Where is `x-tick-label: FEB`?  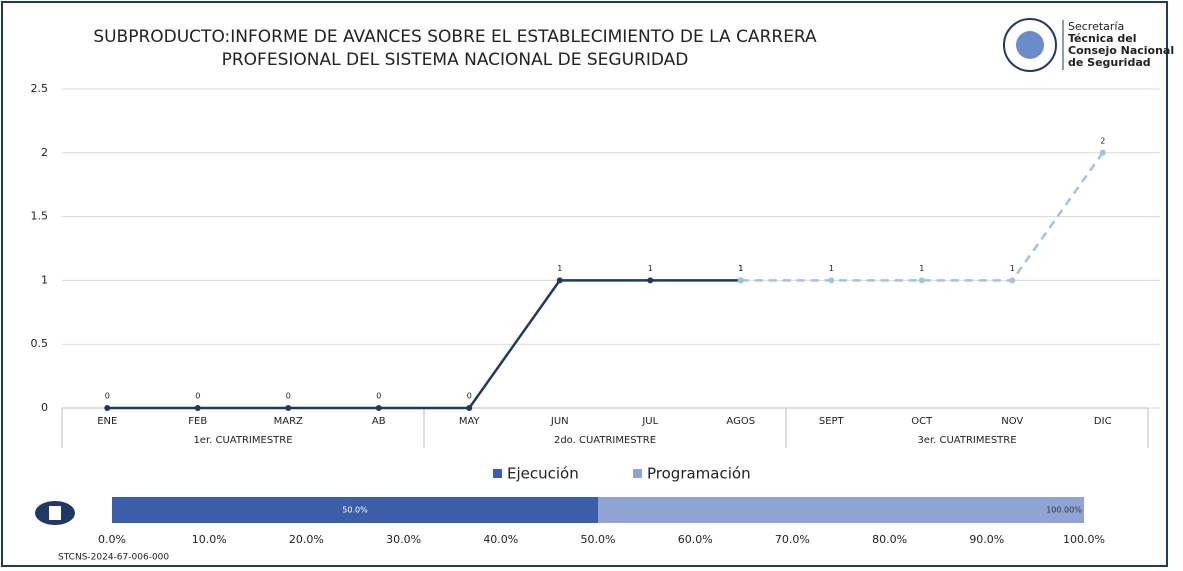
x-tick-label: FEB is located at coordinates (197, 421).